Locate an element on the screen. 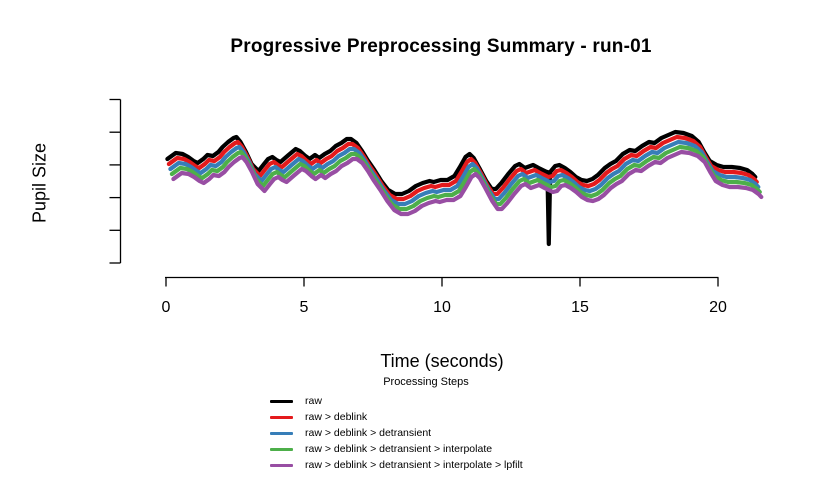 Image resolution: width=840 pixels, height=480 pixels. legend-item: raw > deblink is located at coordinates (426, 417).